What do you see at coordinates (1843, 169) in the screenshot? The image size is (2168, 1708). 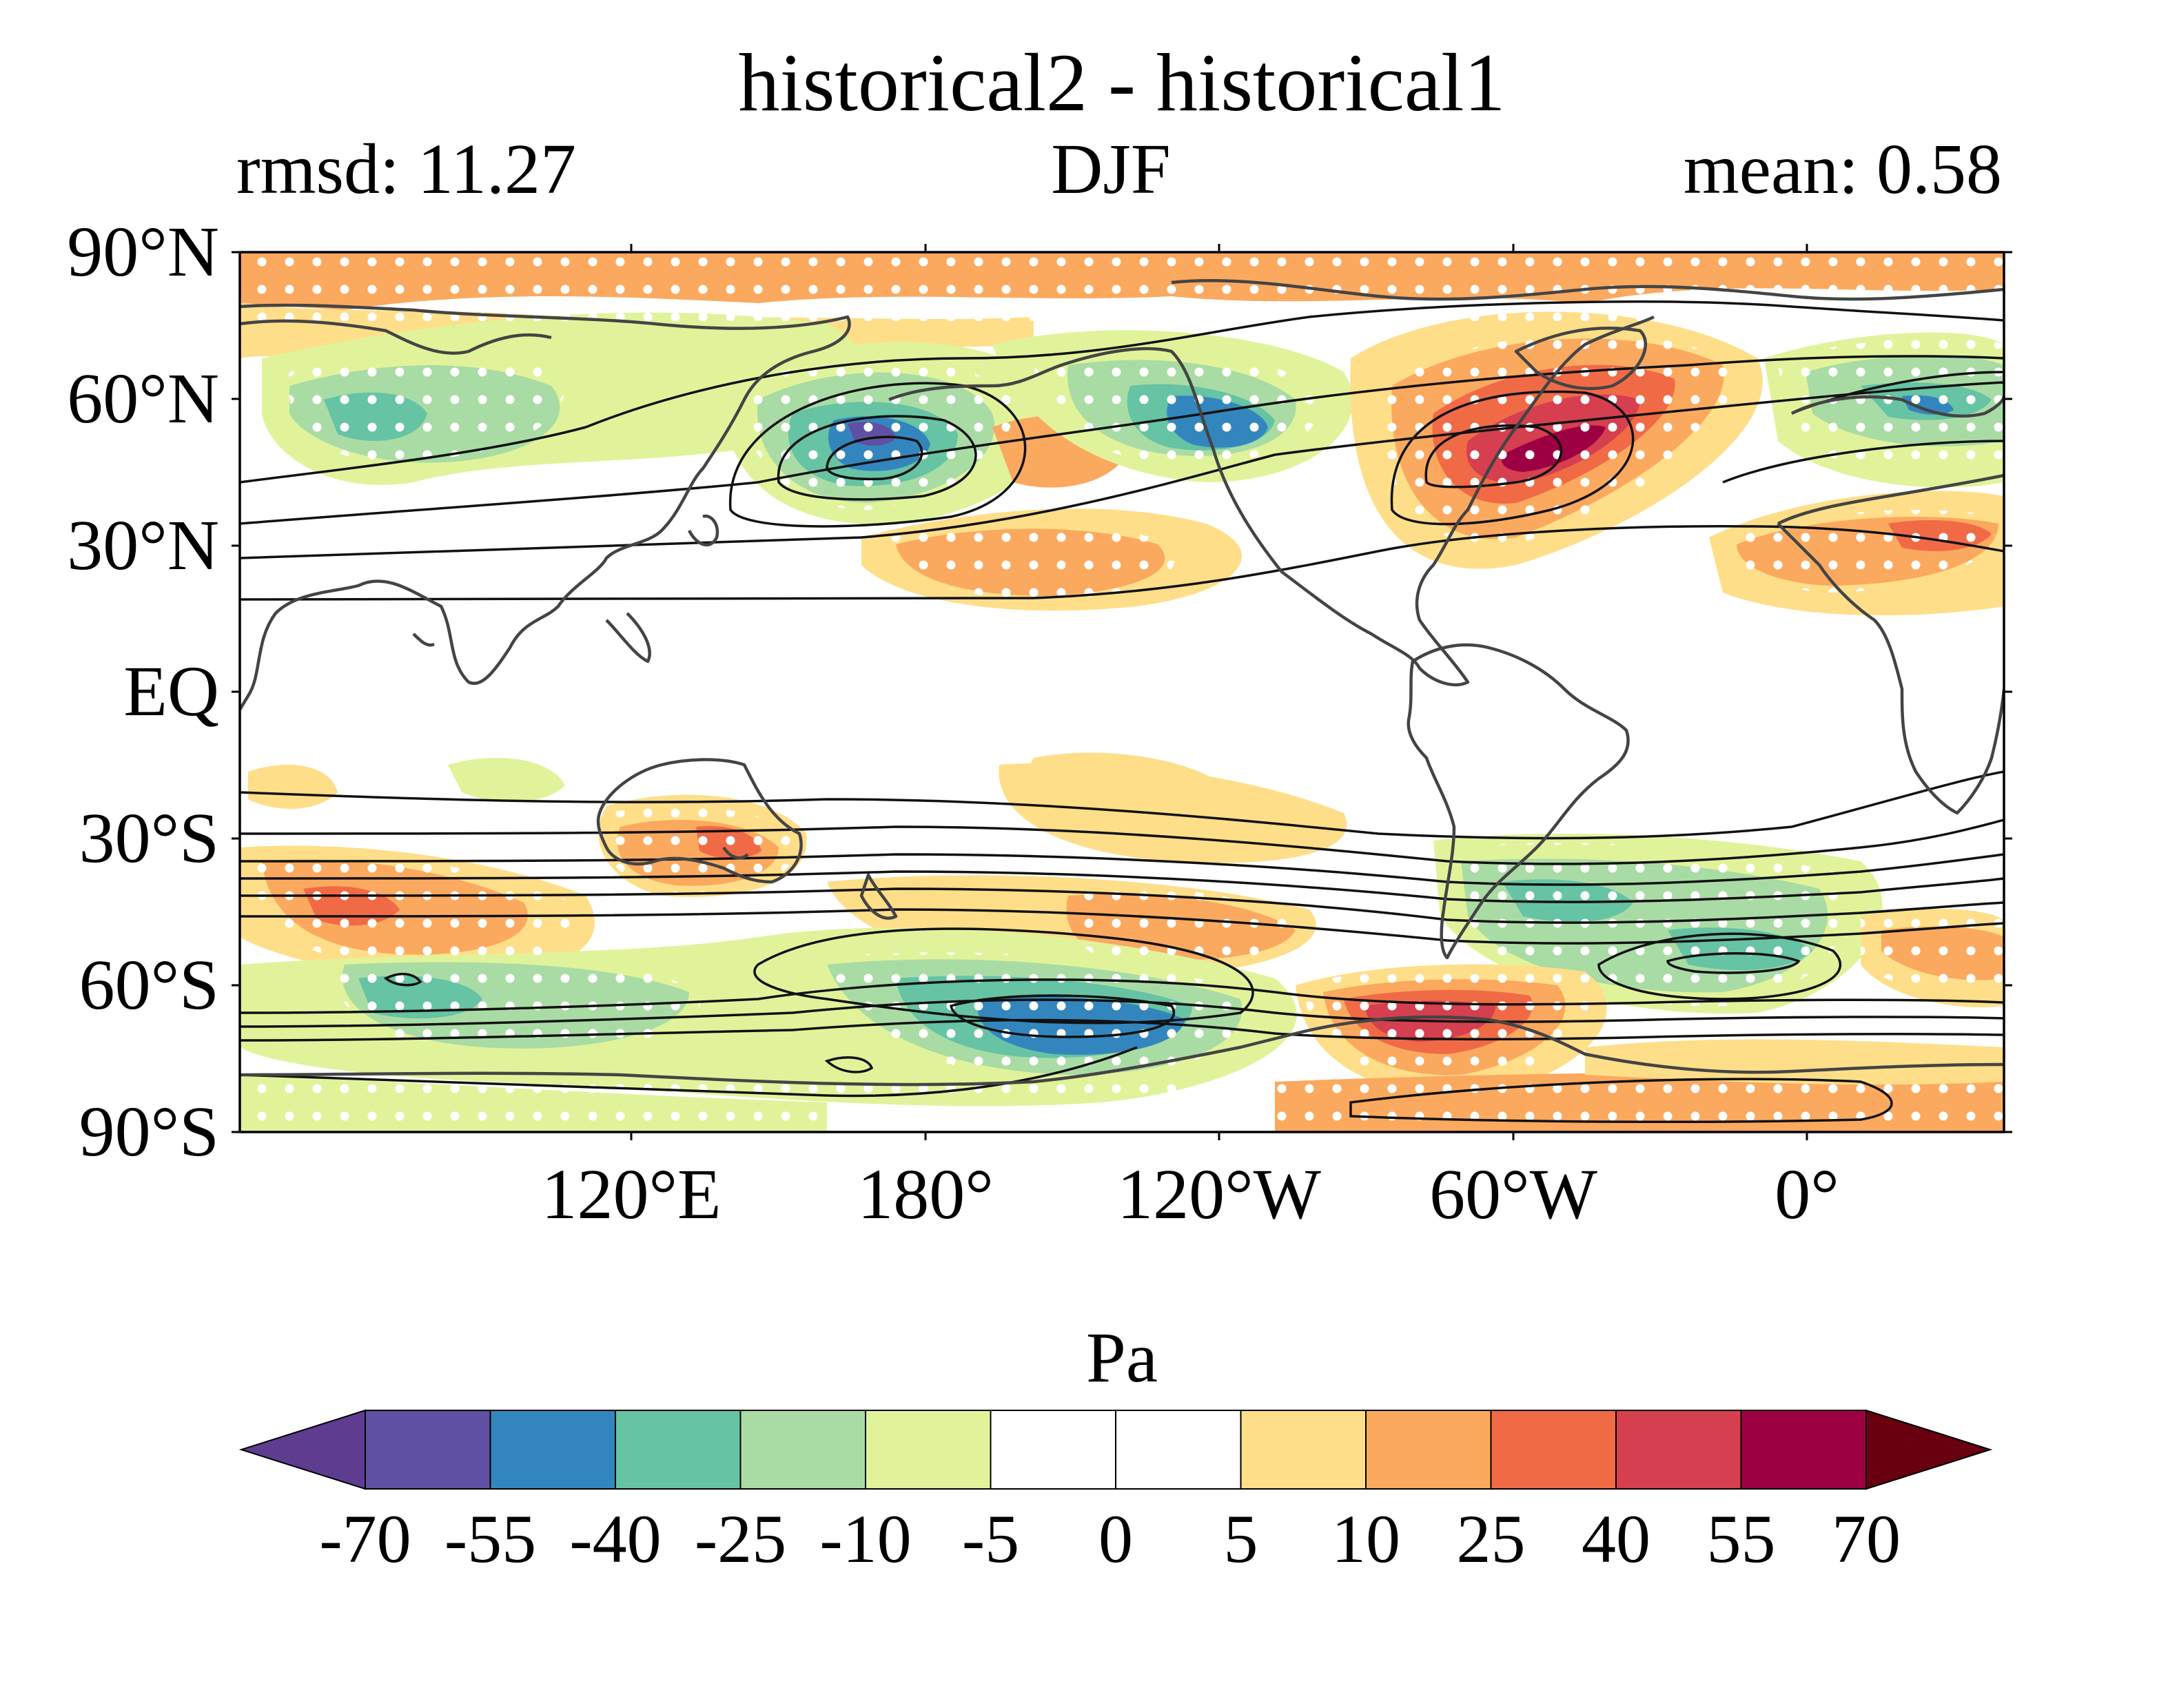 I see `right-subtitle: mean: 0.58` at bounding box center [1843, 169].